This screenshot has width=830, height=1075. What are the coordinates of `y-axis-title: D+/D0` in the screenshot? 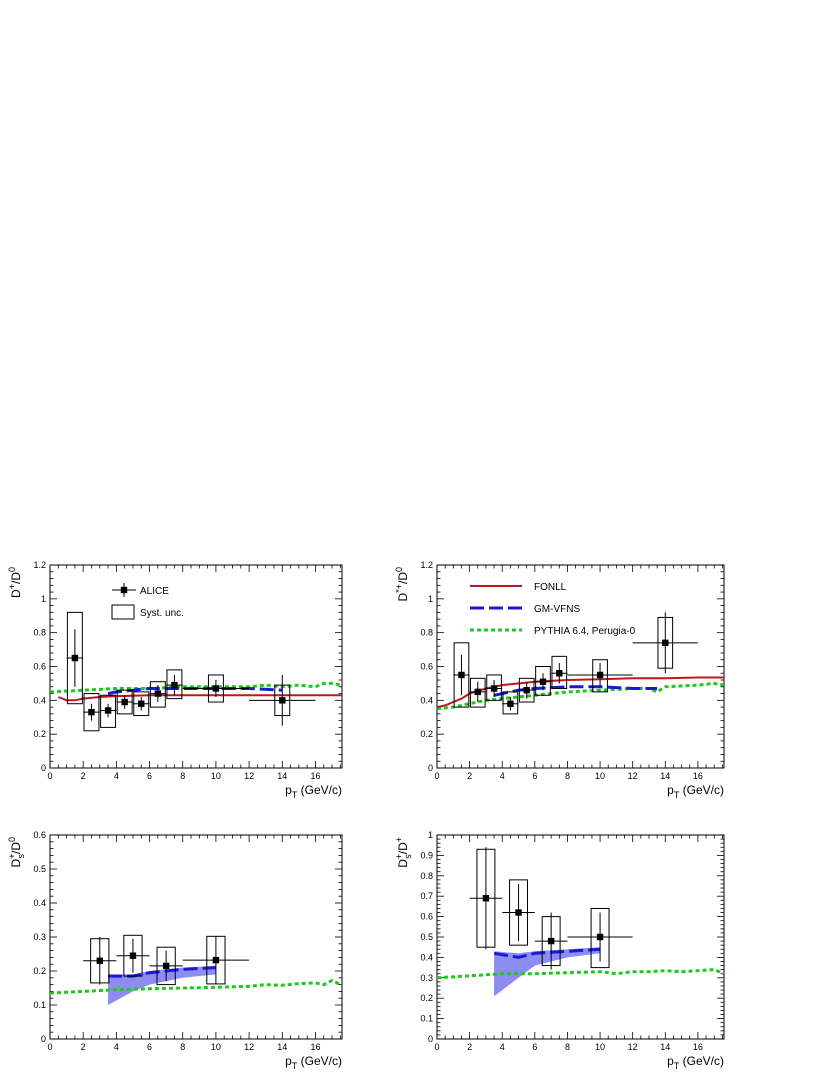 It's located at (15, 582).